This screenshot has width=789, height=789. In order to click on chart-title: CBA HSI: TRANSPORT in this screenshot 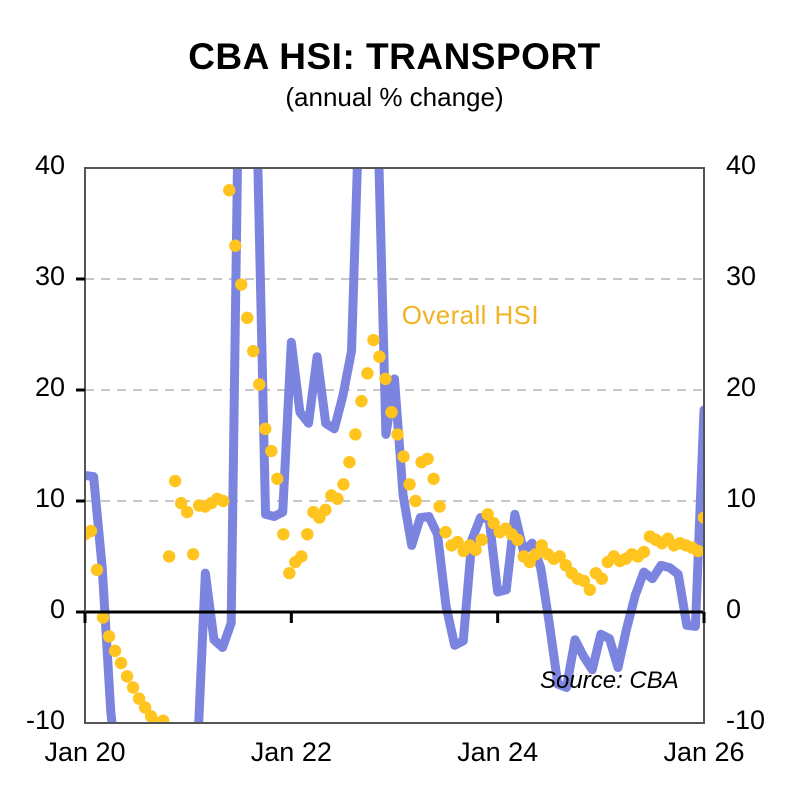, I will do `click(394, 56)`.